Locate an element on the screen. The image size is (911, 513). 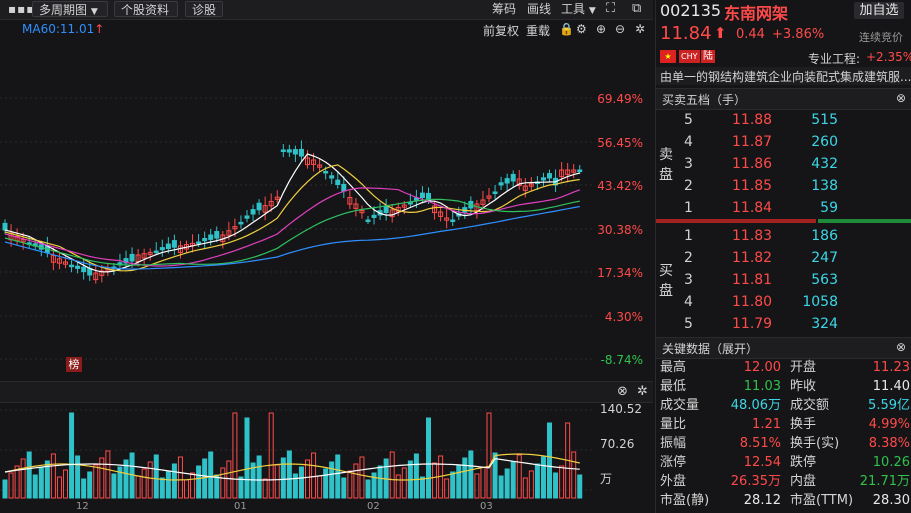
price-change-pct: +3.86% is located at coordinates (798, 34).